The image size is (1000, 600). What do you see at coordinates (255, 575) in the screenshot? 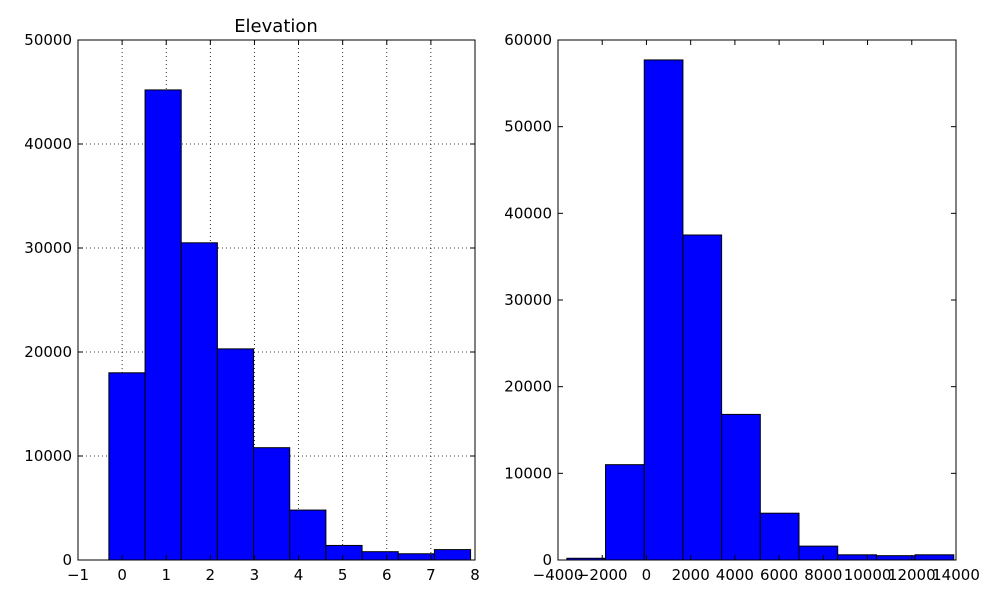
I see `x-tick-label: 3` at bounding box center [255, 575].